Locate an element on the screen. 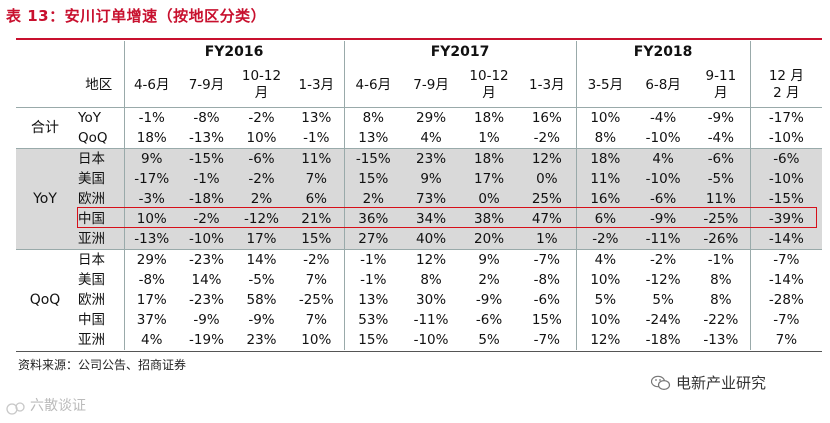  value-cell: 1% is located at coordinates (489, 138).